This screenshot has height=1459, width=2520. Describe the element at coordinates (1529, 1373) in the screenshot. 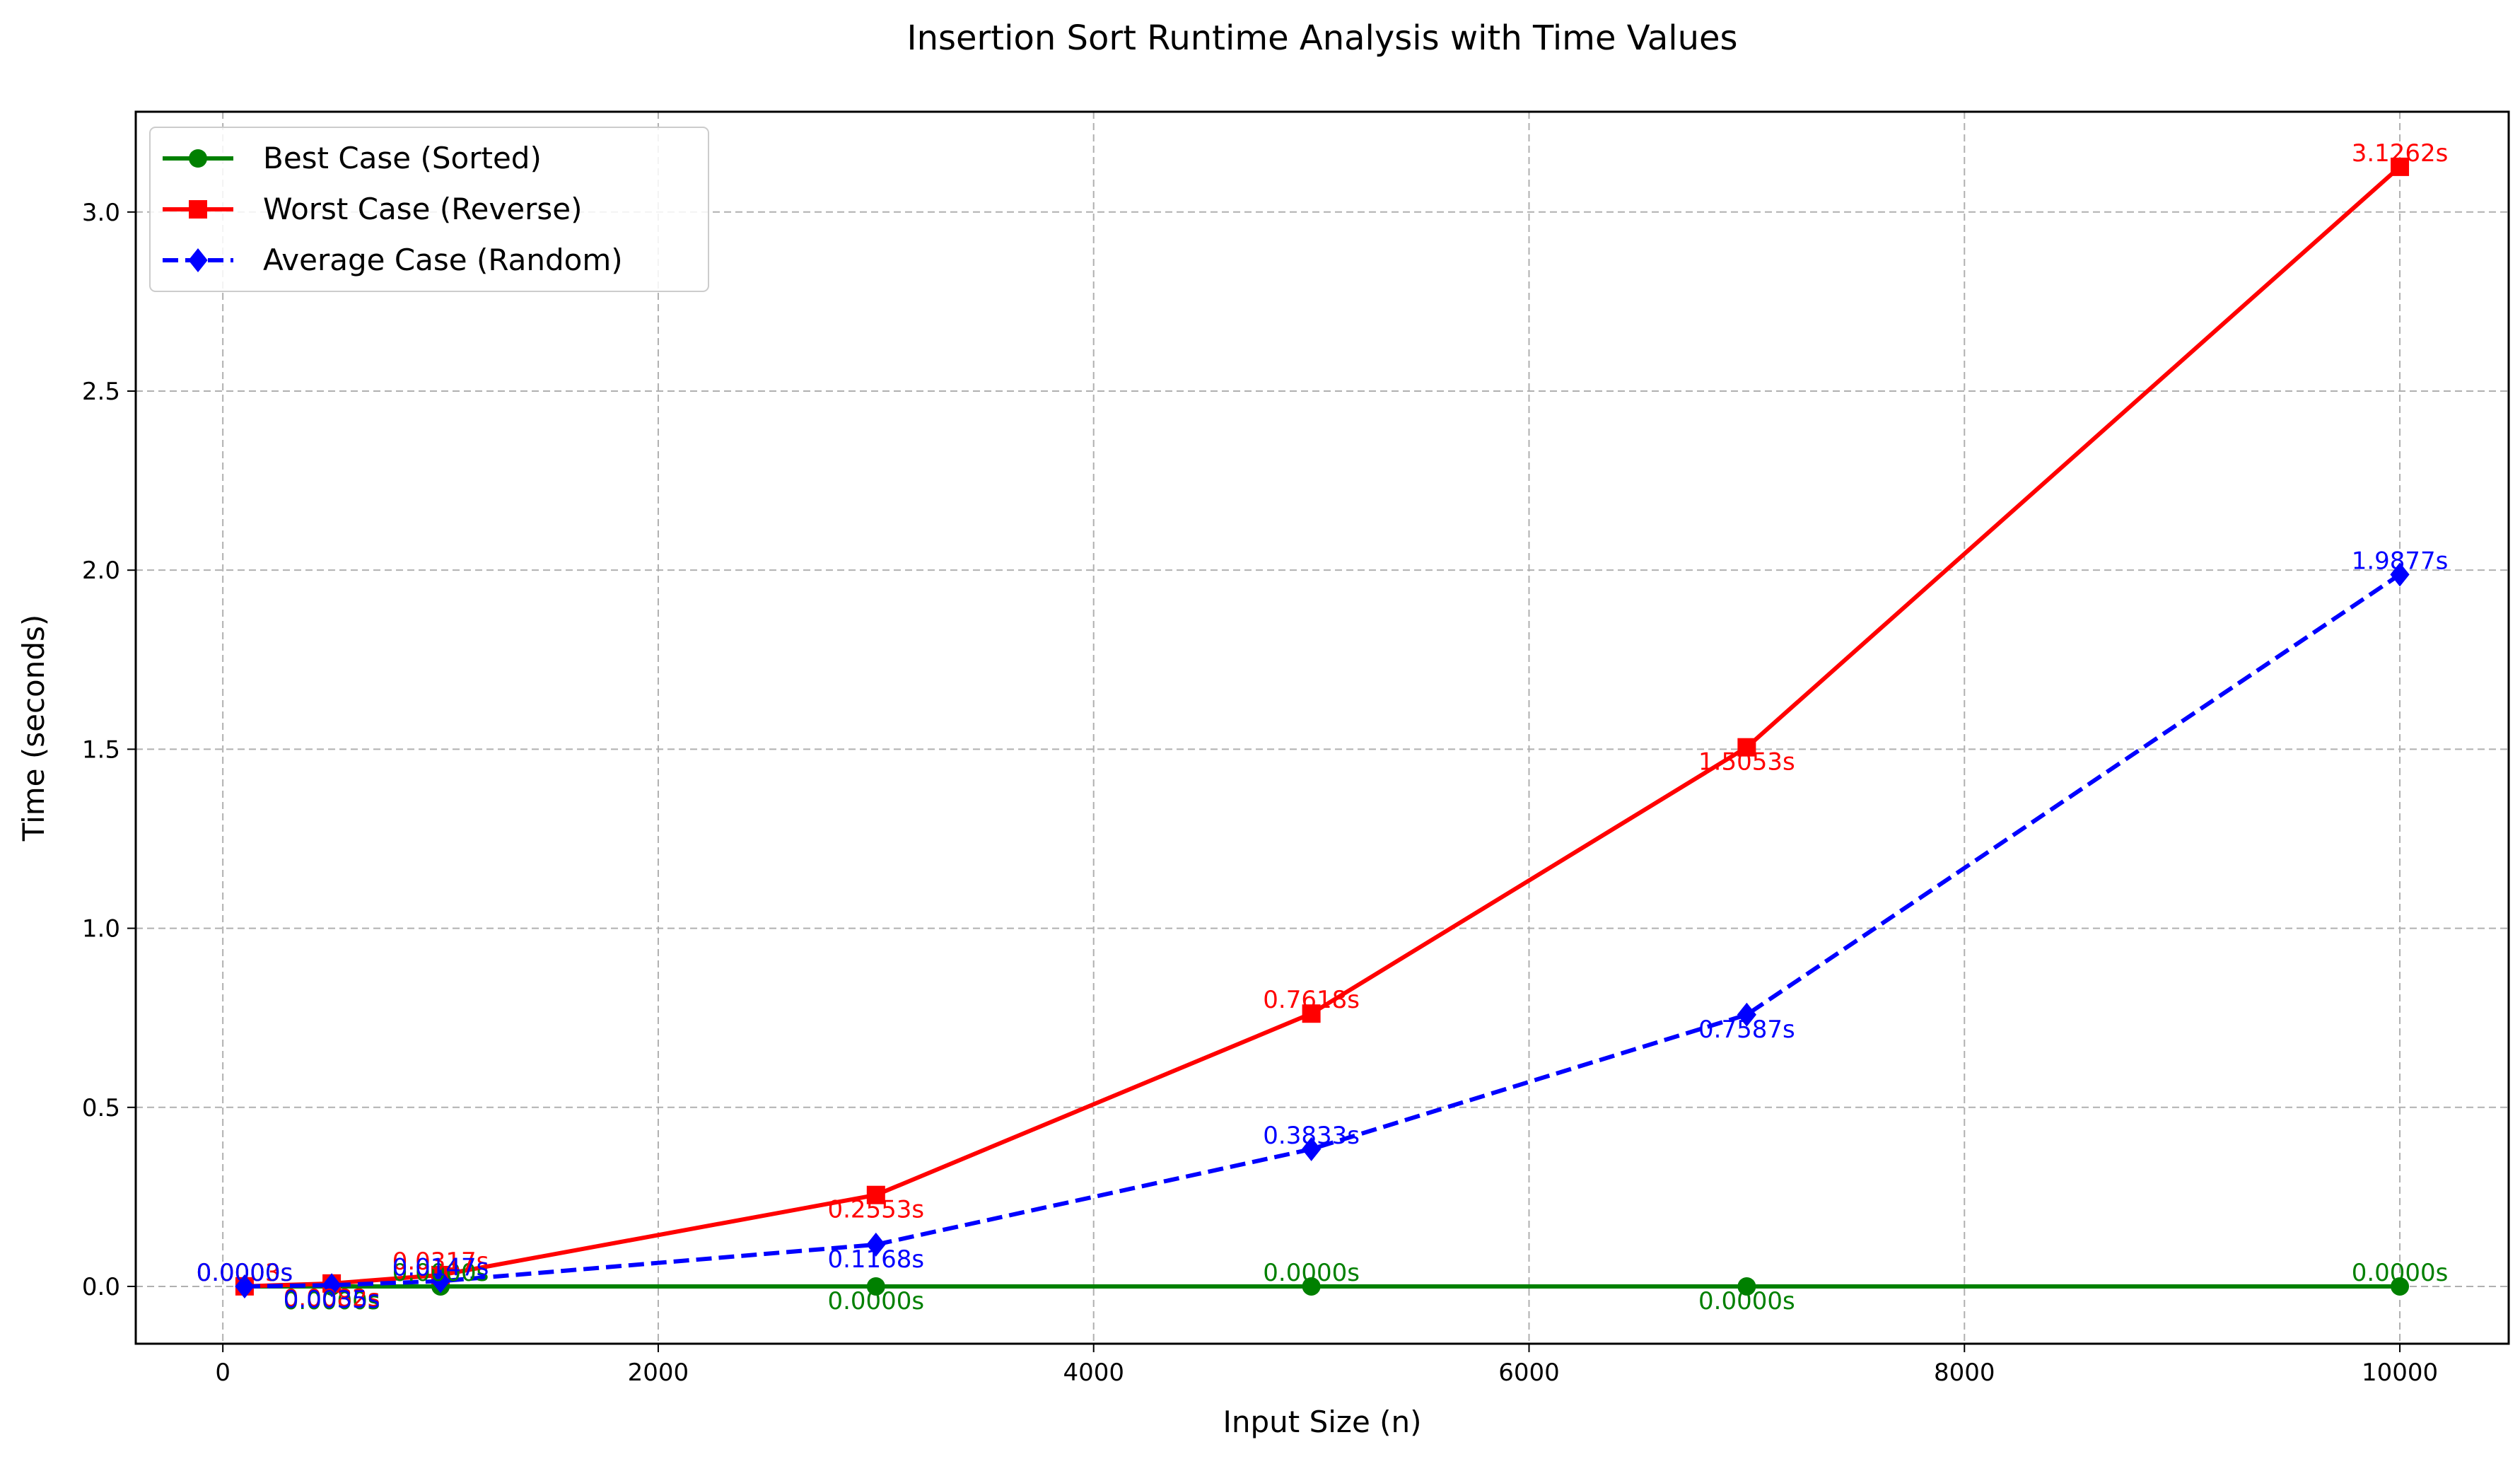

I see `x-tick-label: 6000` at that location.